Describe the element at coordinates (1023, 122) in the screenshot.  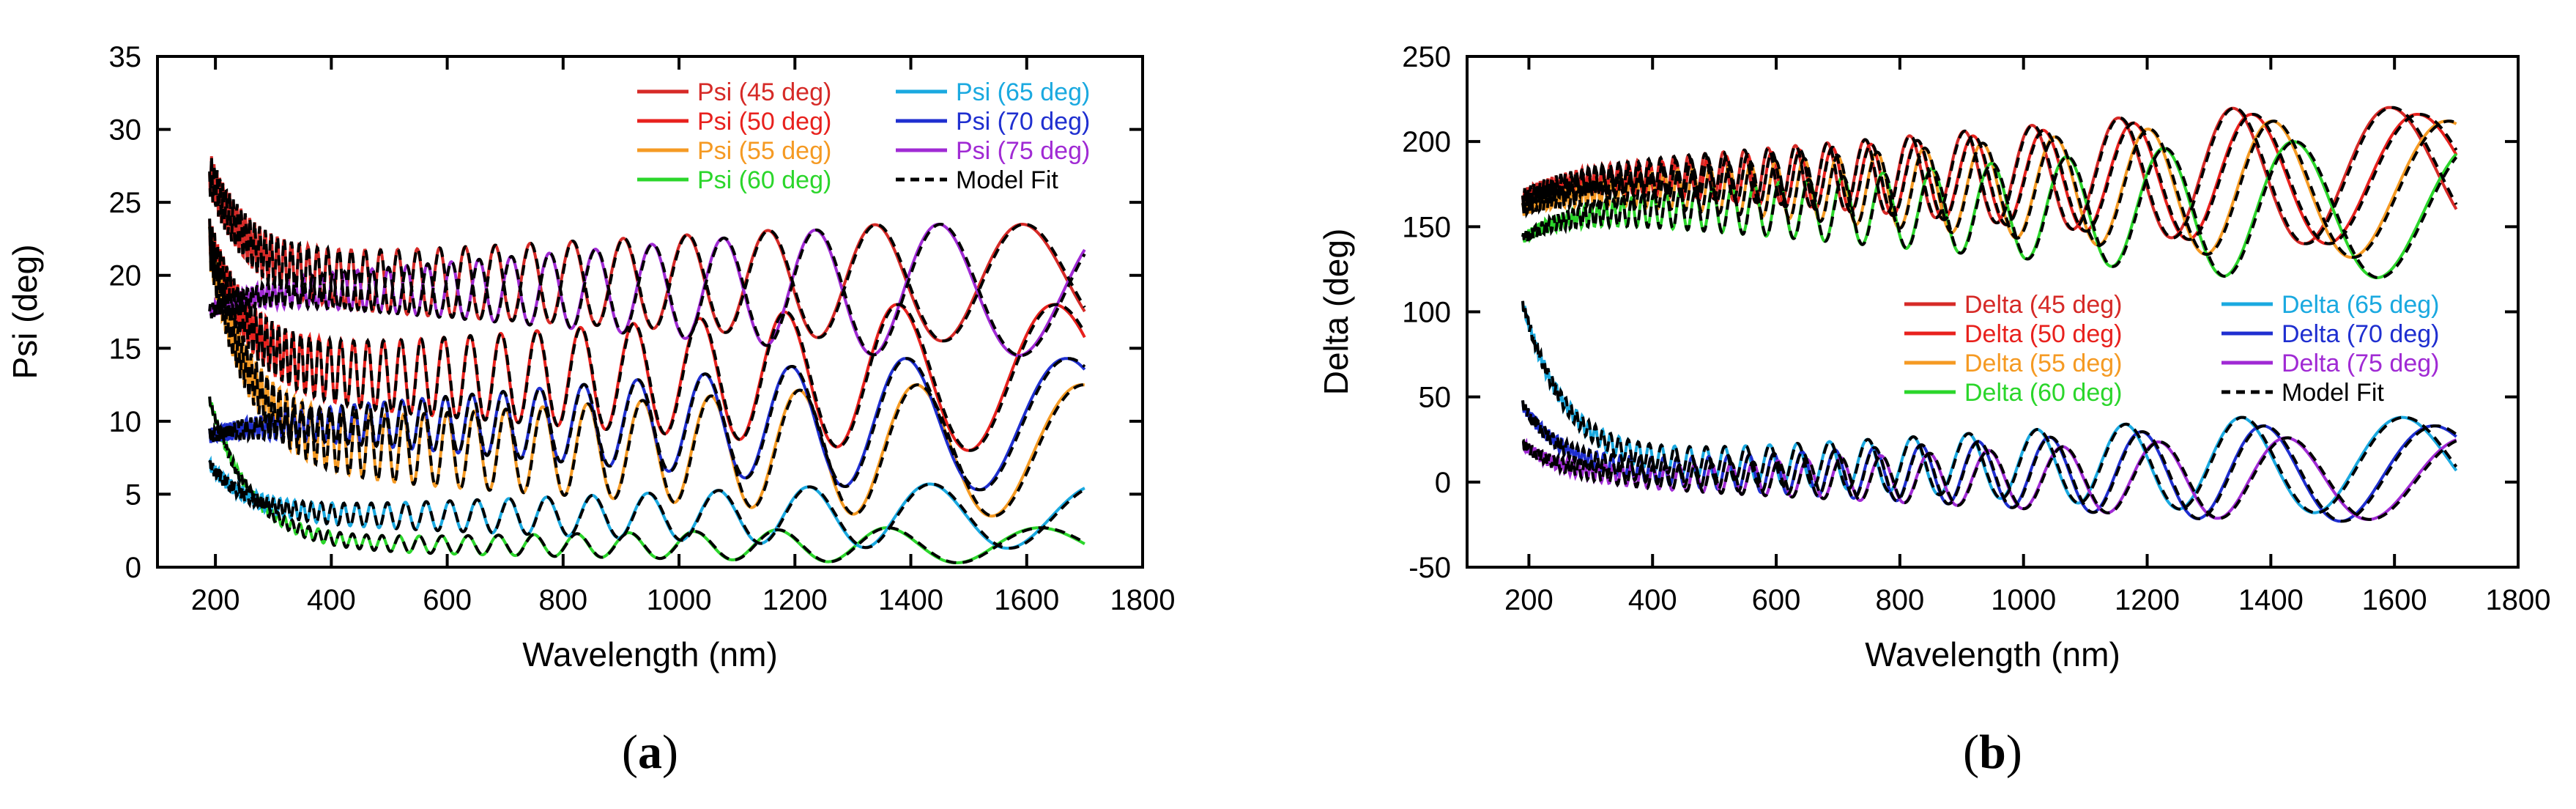
I see `legend-label: Psi (70 deg)` at that location.